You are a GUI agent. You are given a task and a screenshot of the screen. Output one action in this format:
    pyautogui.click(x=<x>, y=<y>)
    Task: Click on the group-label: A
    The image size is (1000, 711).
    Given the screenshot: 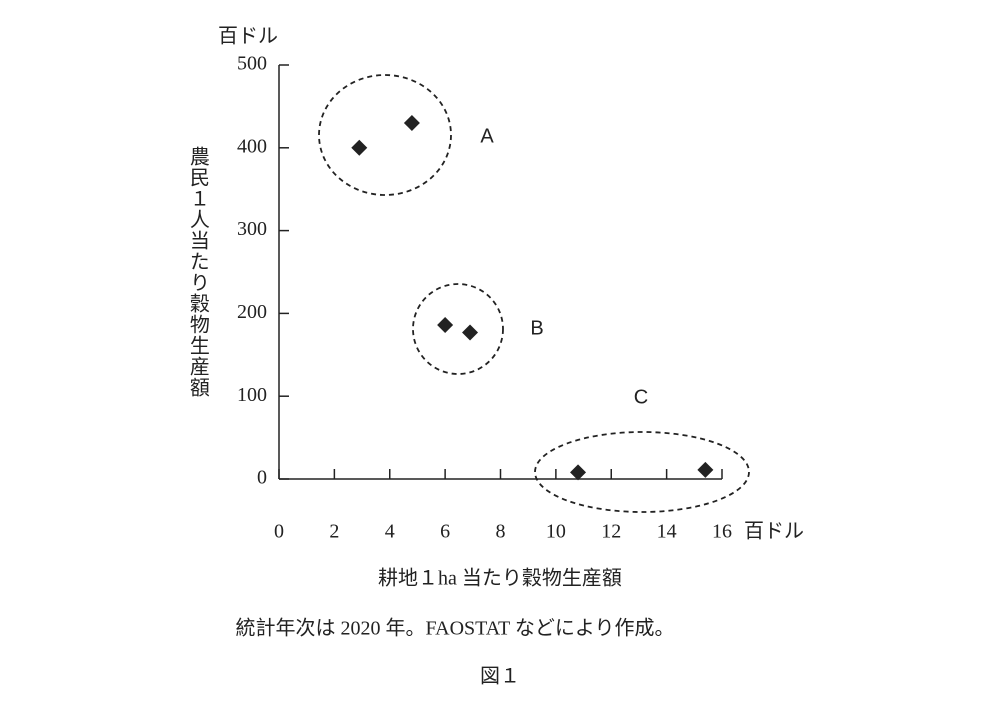 What is the action you would take?
    pyautogui.click(x=487, y=136)
    